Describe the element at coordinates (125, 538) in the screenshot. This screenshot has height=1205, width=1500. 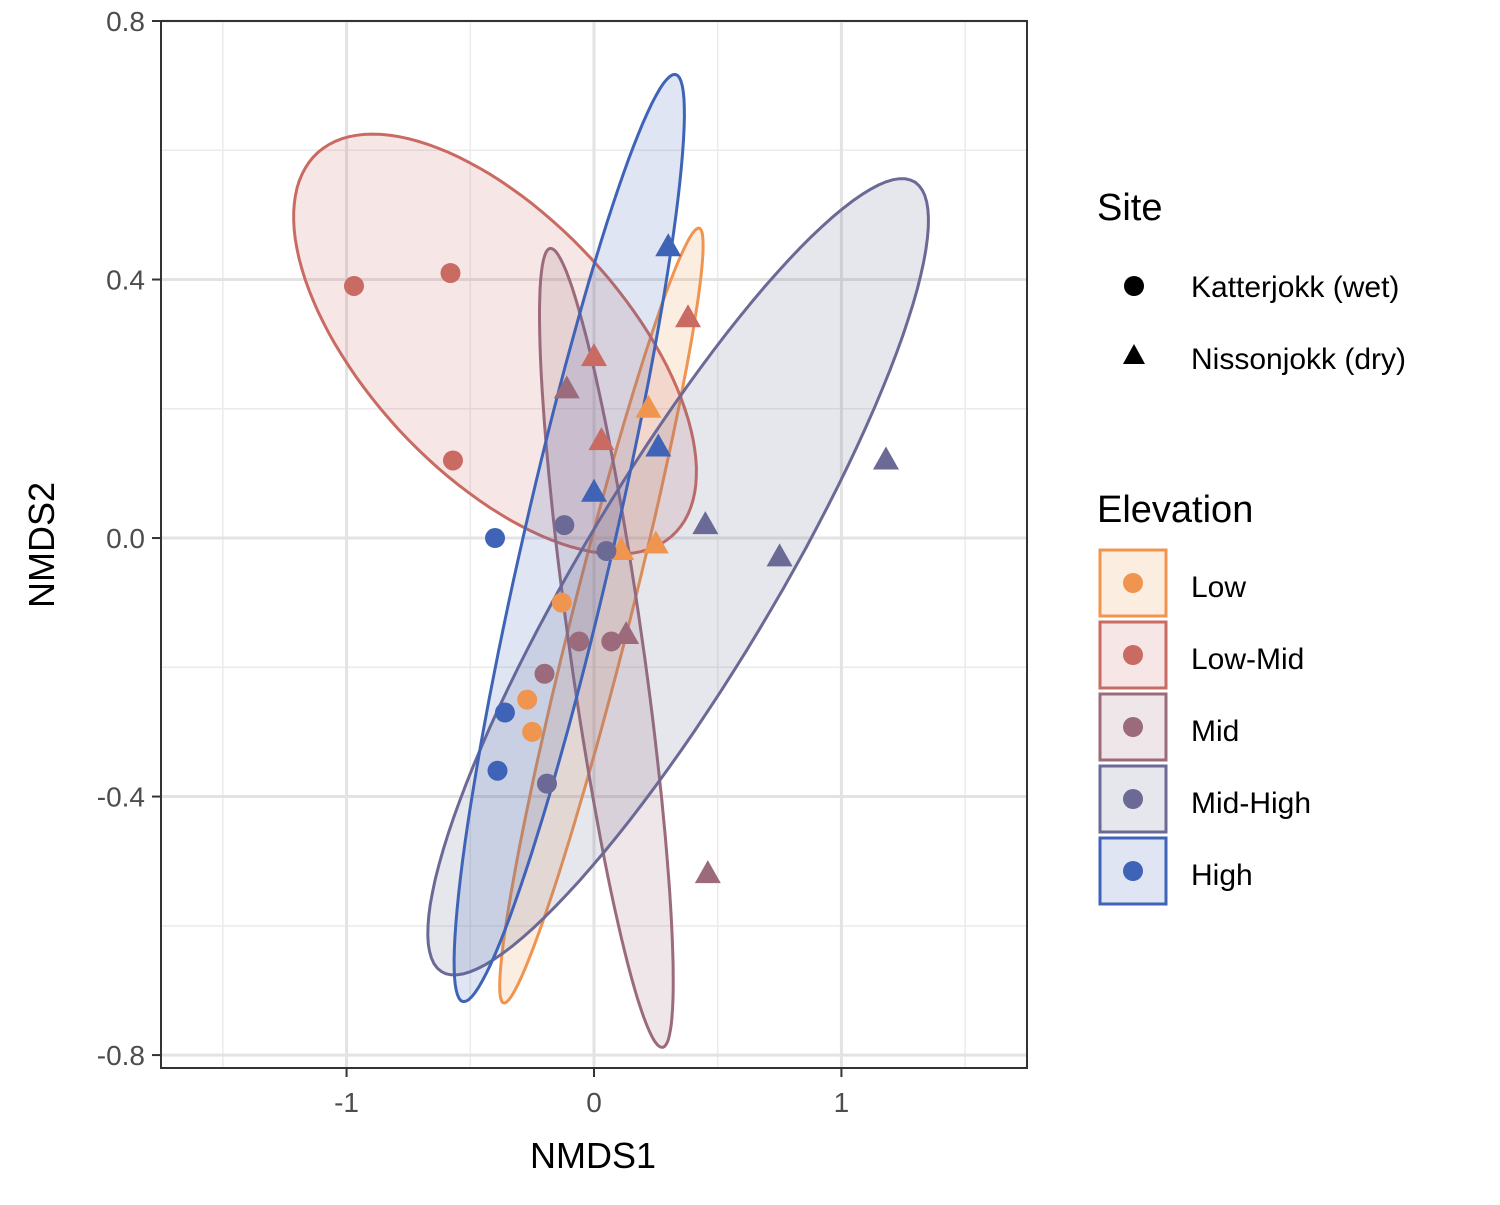
I see `y-tick-label: 0.0` at that location.